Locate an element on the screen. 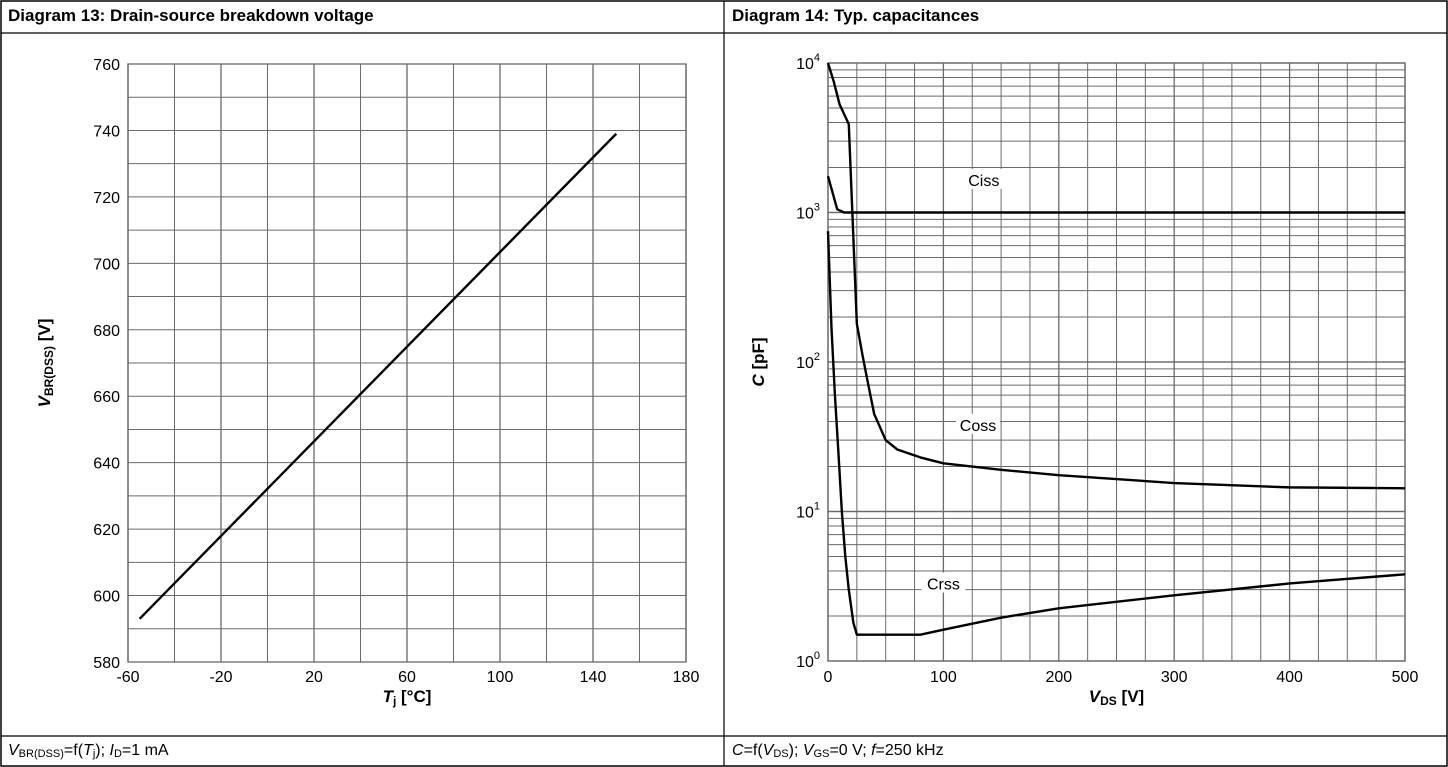 The height and width of the screenshot is (767, 1448). diagram-14-title: Diagram 14: Typ. capacitances is located at coordinates (856, 15).